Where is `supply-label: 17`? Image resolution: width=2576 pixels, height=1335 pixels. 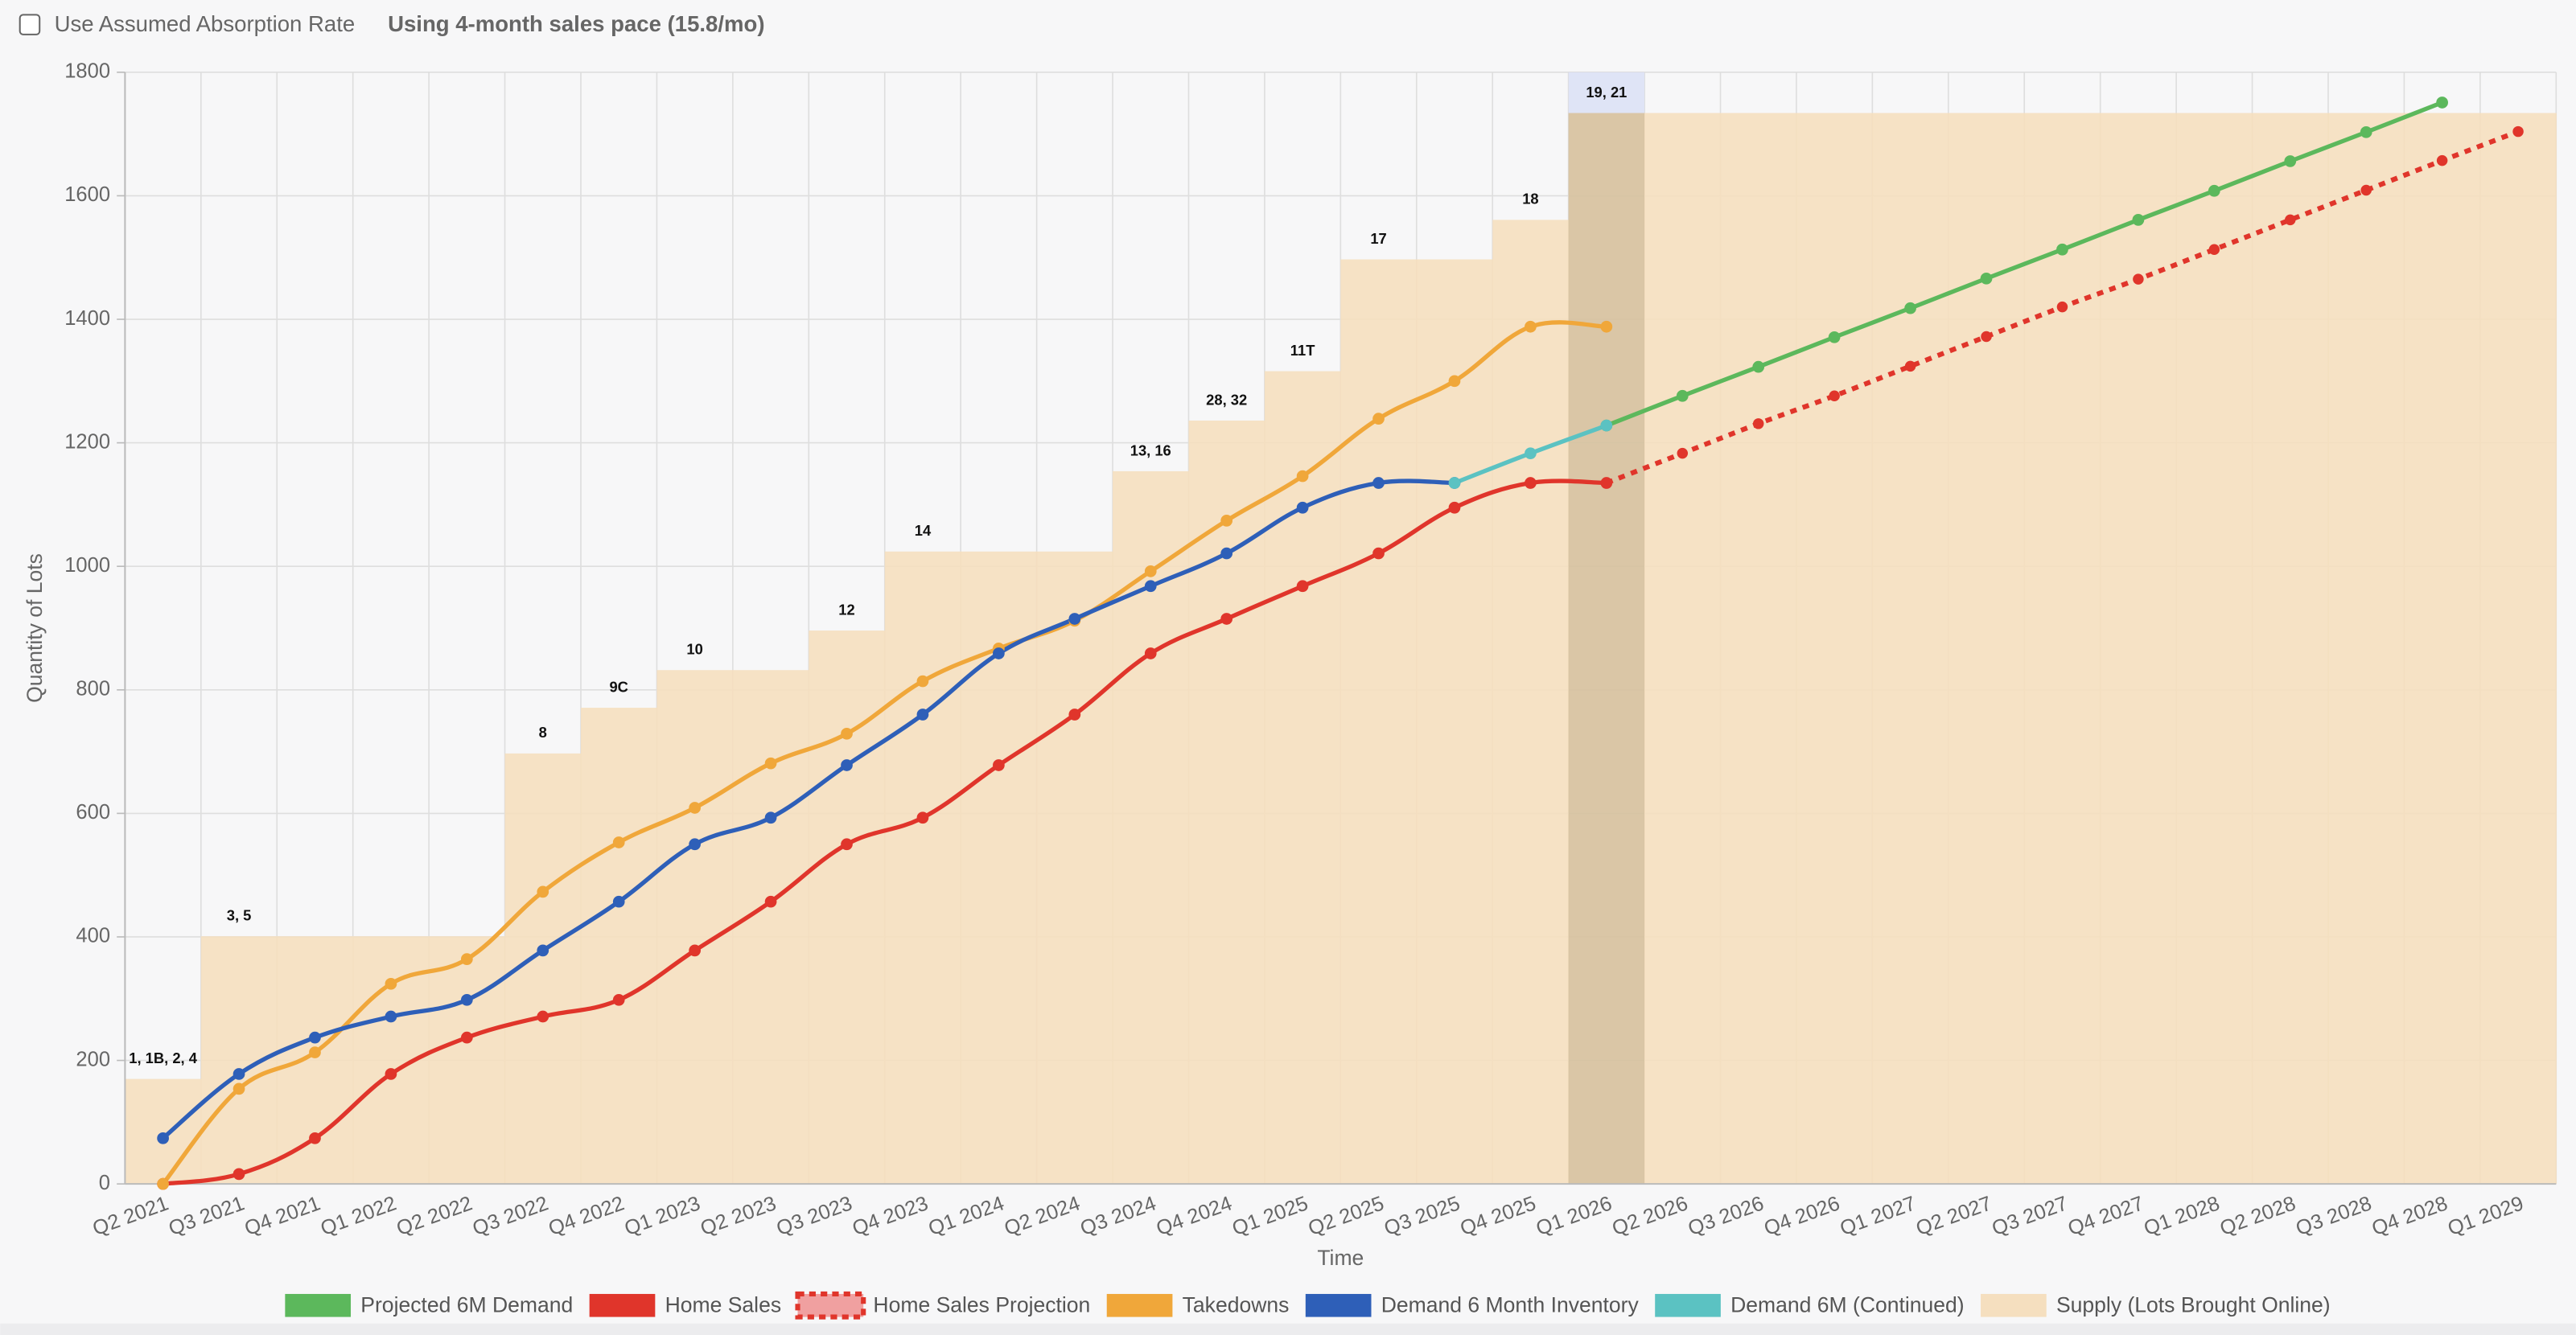 supply-label: 17 is located at coordinates (1378, 238).